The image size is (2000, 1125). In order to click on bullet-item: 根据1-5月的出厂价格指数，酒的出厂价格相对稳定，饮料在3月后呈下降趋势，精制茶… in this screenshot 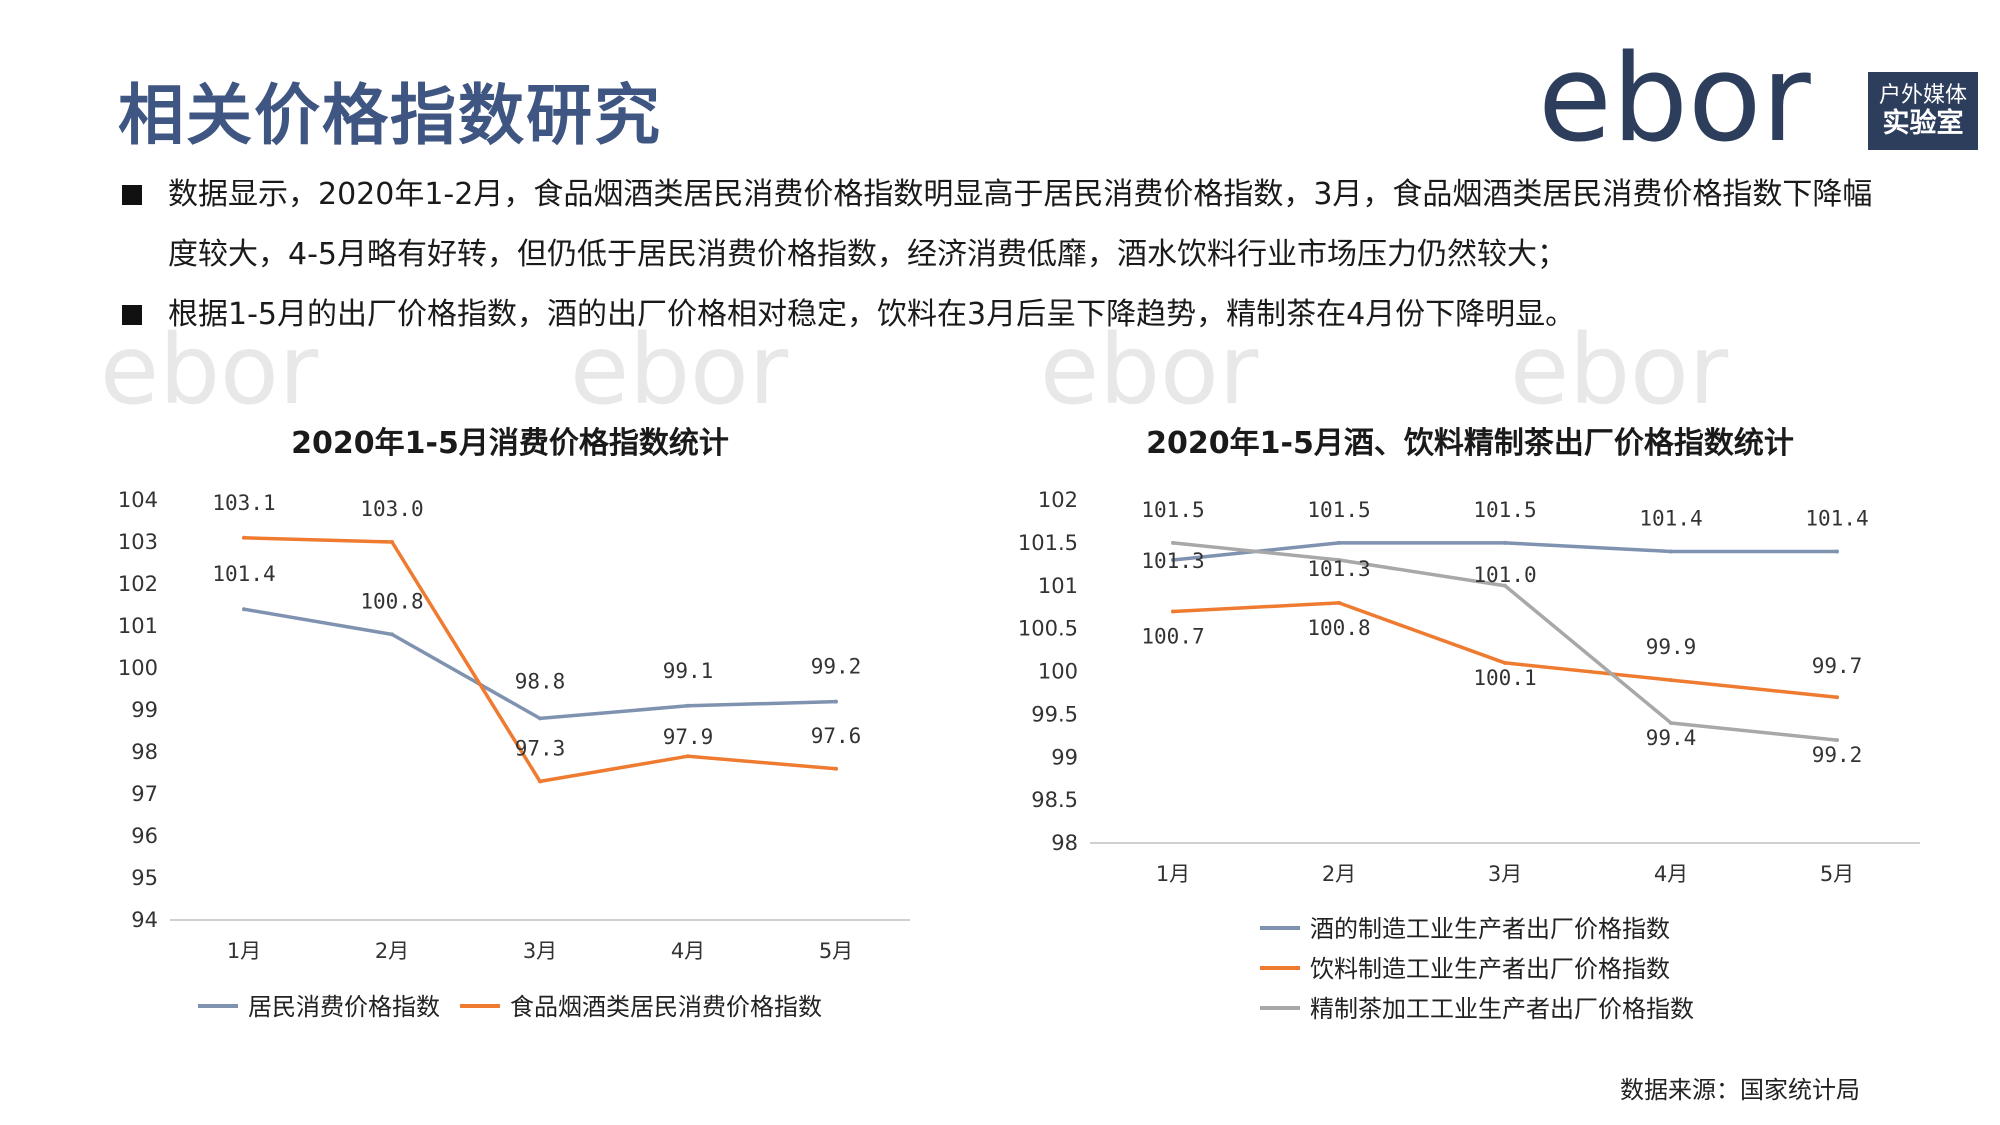, I will do `click(1000, 315)`.